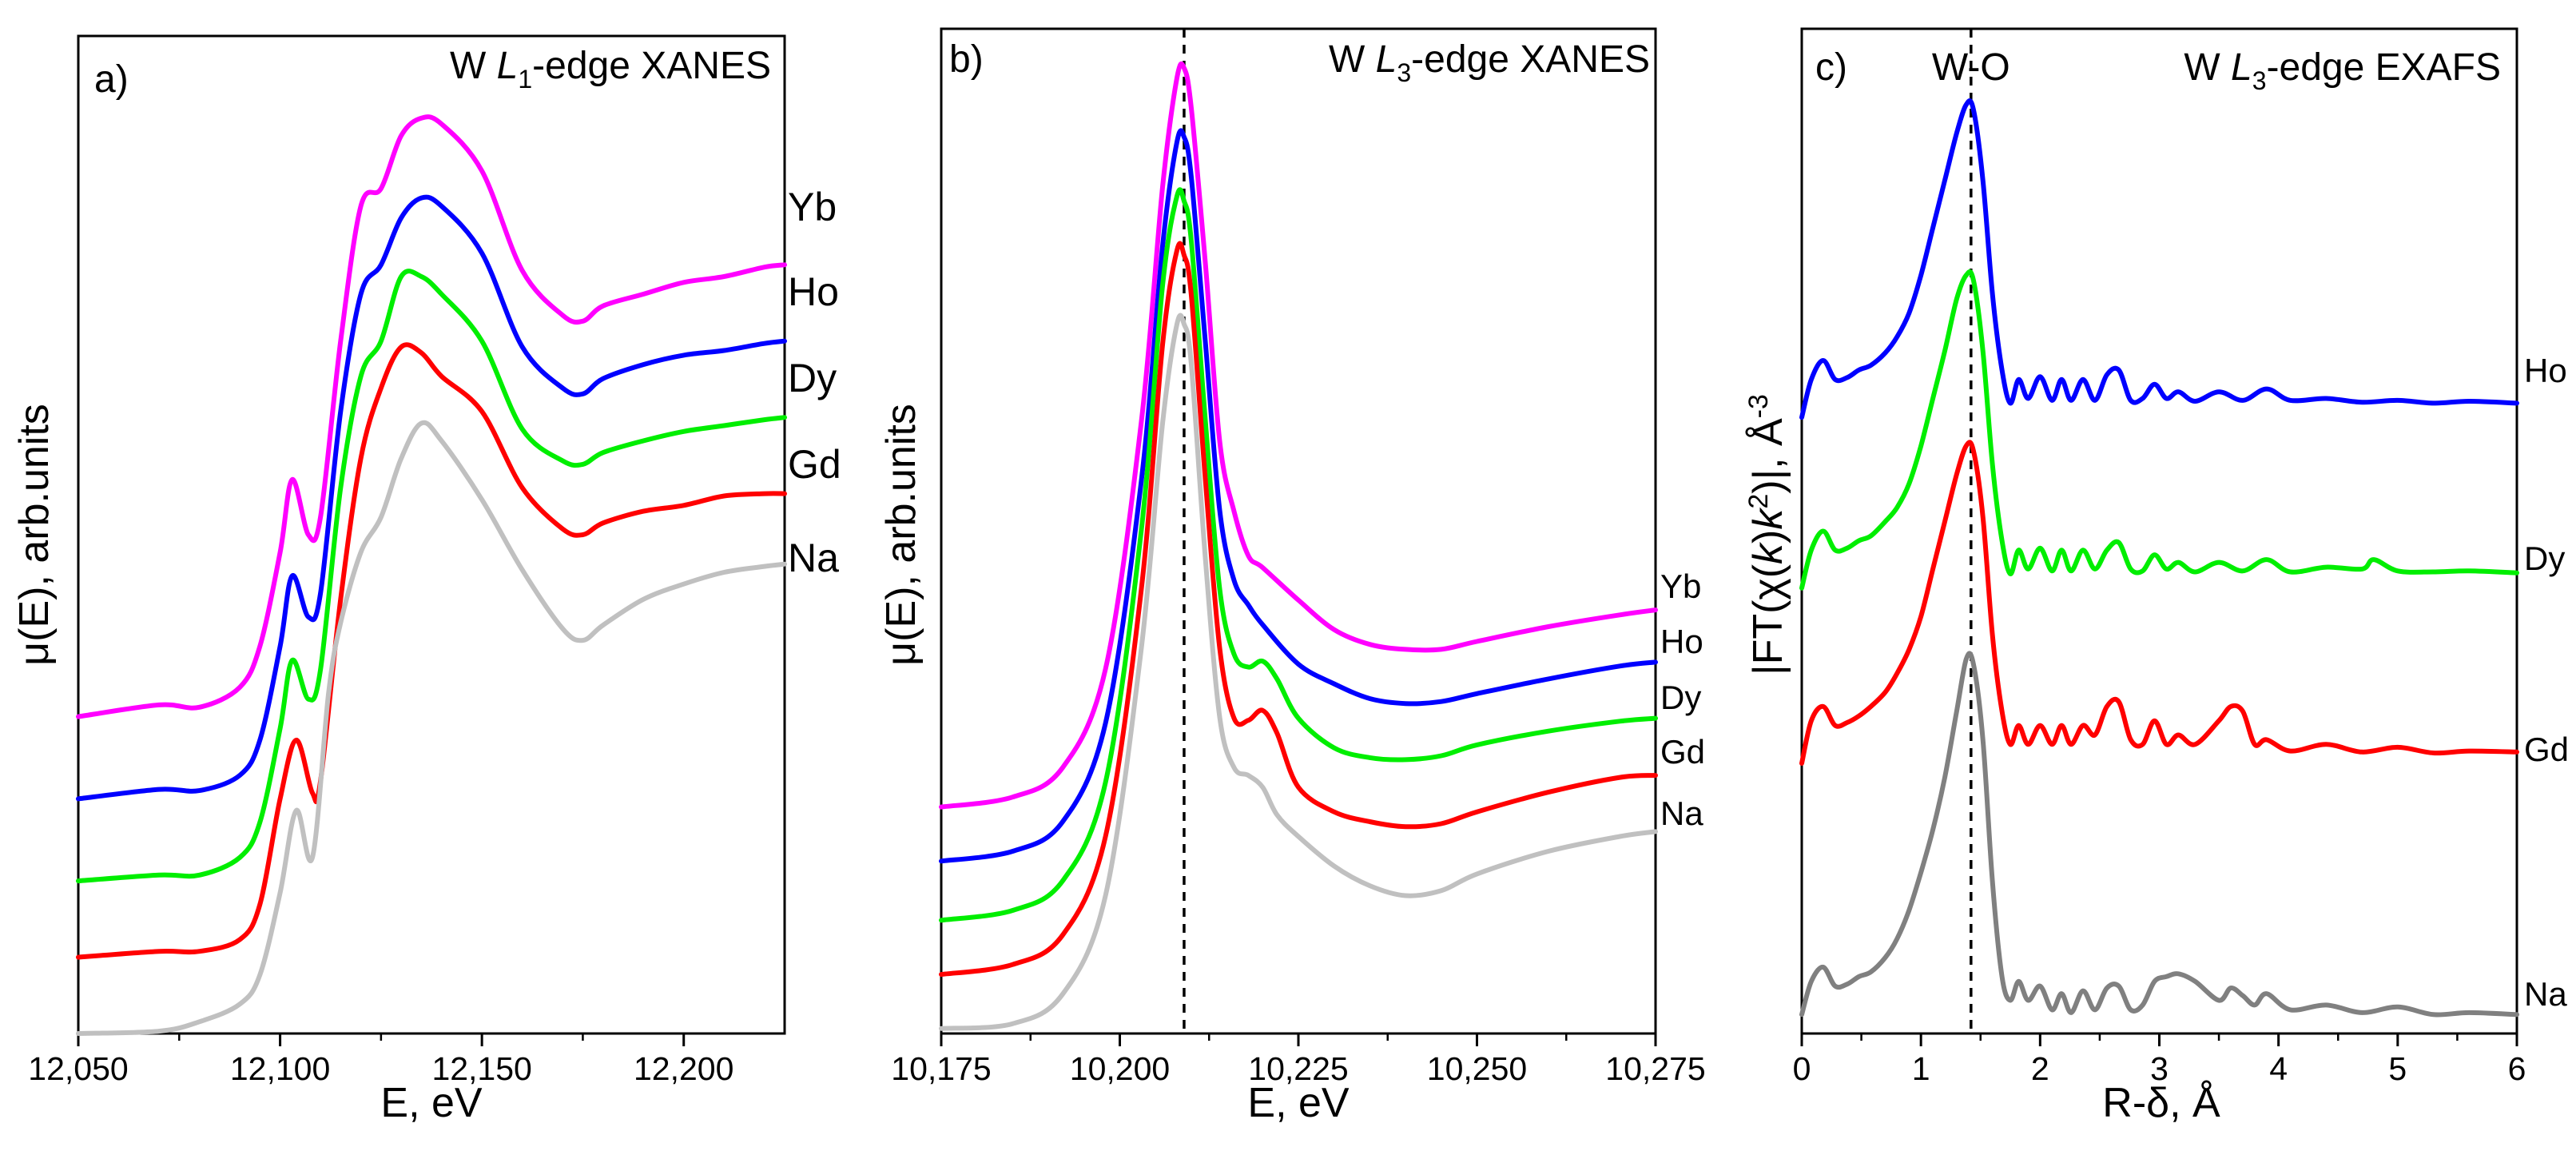 The height and width of the screenshot is (1151, 2576). Describe the element at coordinates (1489, 63) in the screenshot. I see `panel-b-title: W L3-edge XANES` at that location.